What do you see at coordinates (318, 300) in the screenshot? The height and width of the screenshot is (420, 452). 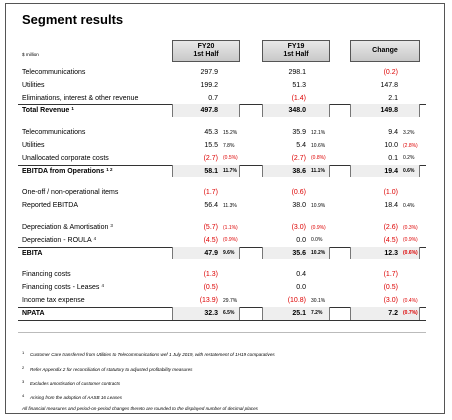 I see `percent: 30.1%` at bounding box center [318, 300].